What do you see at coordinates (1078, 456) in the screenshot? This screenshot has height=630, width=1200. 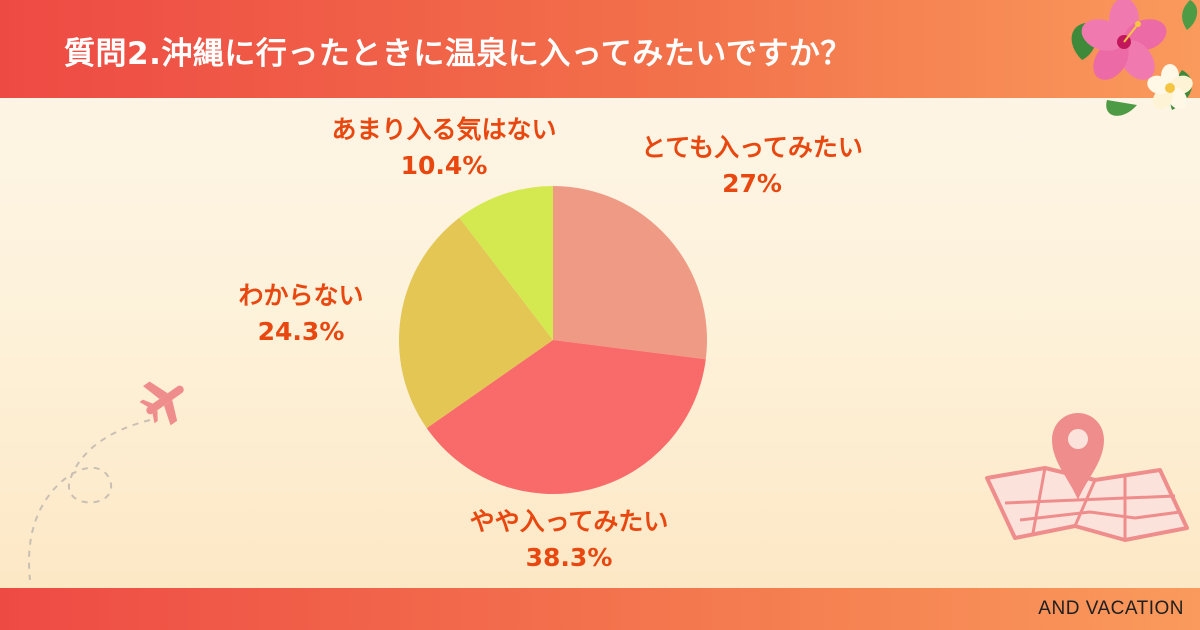 I see `map-pin-icon` at bounding box center [1078, 456].